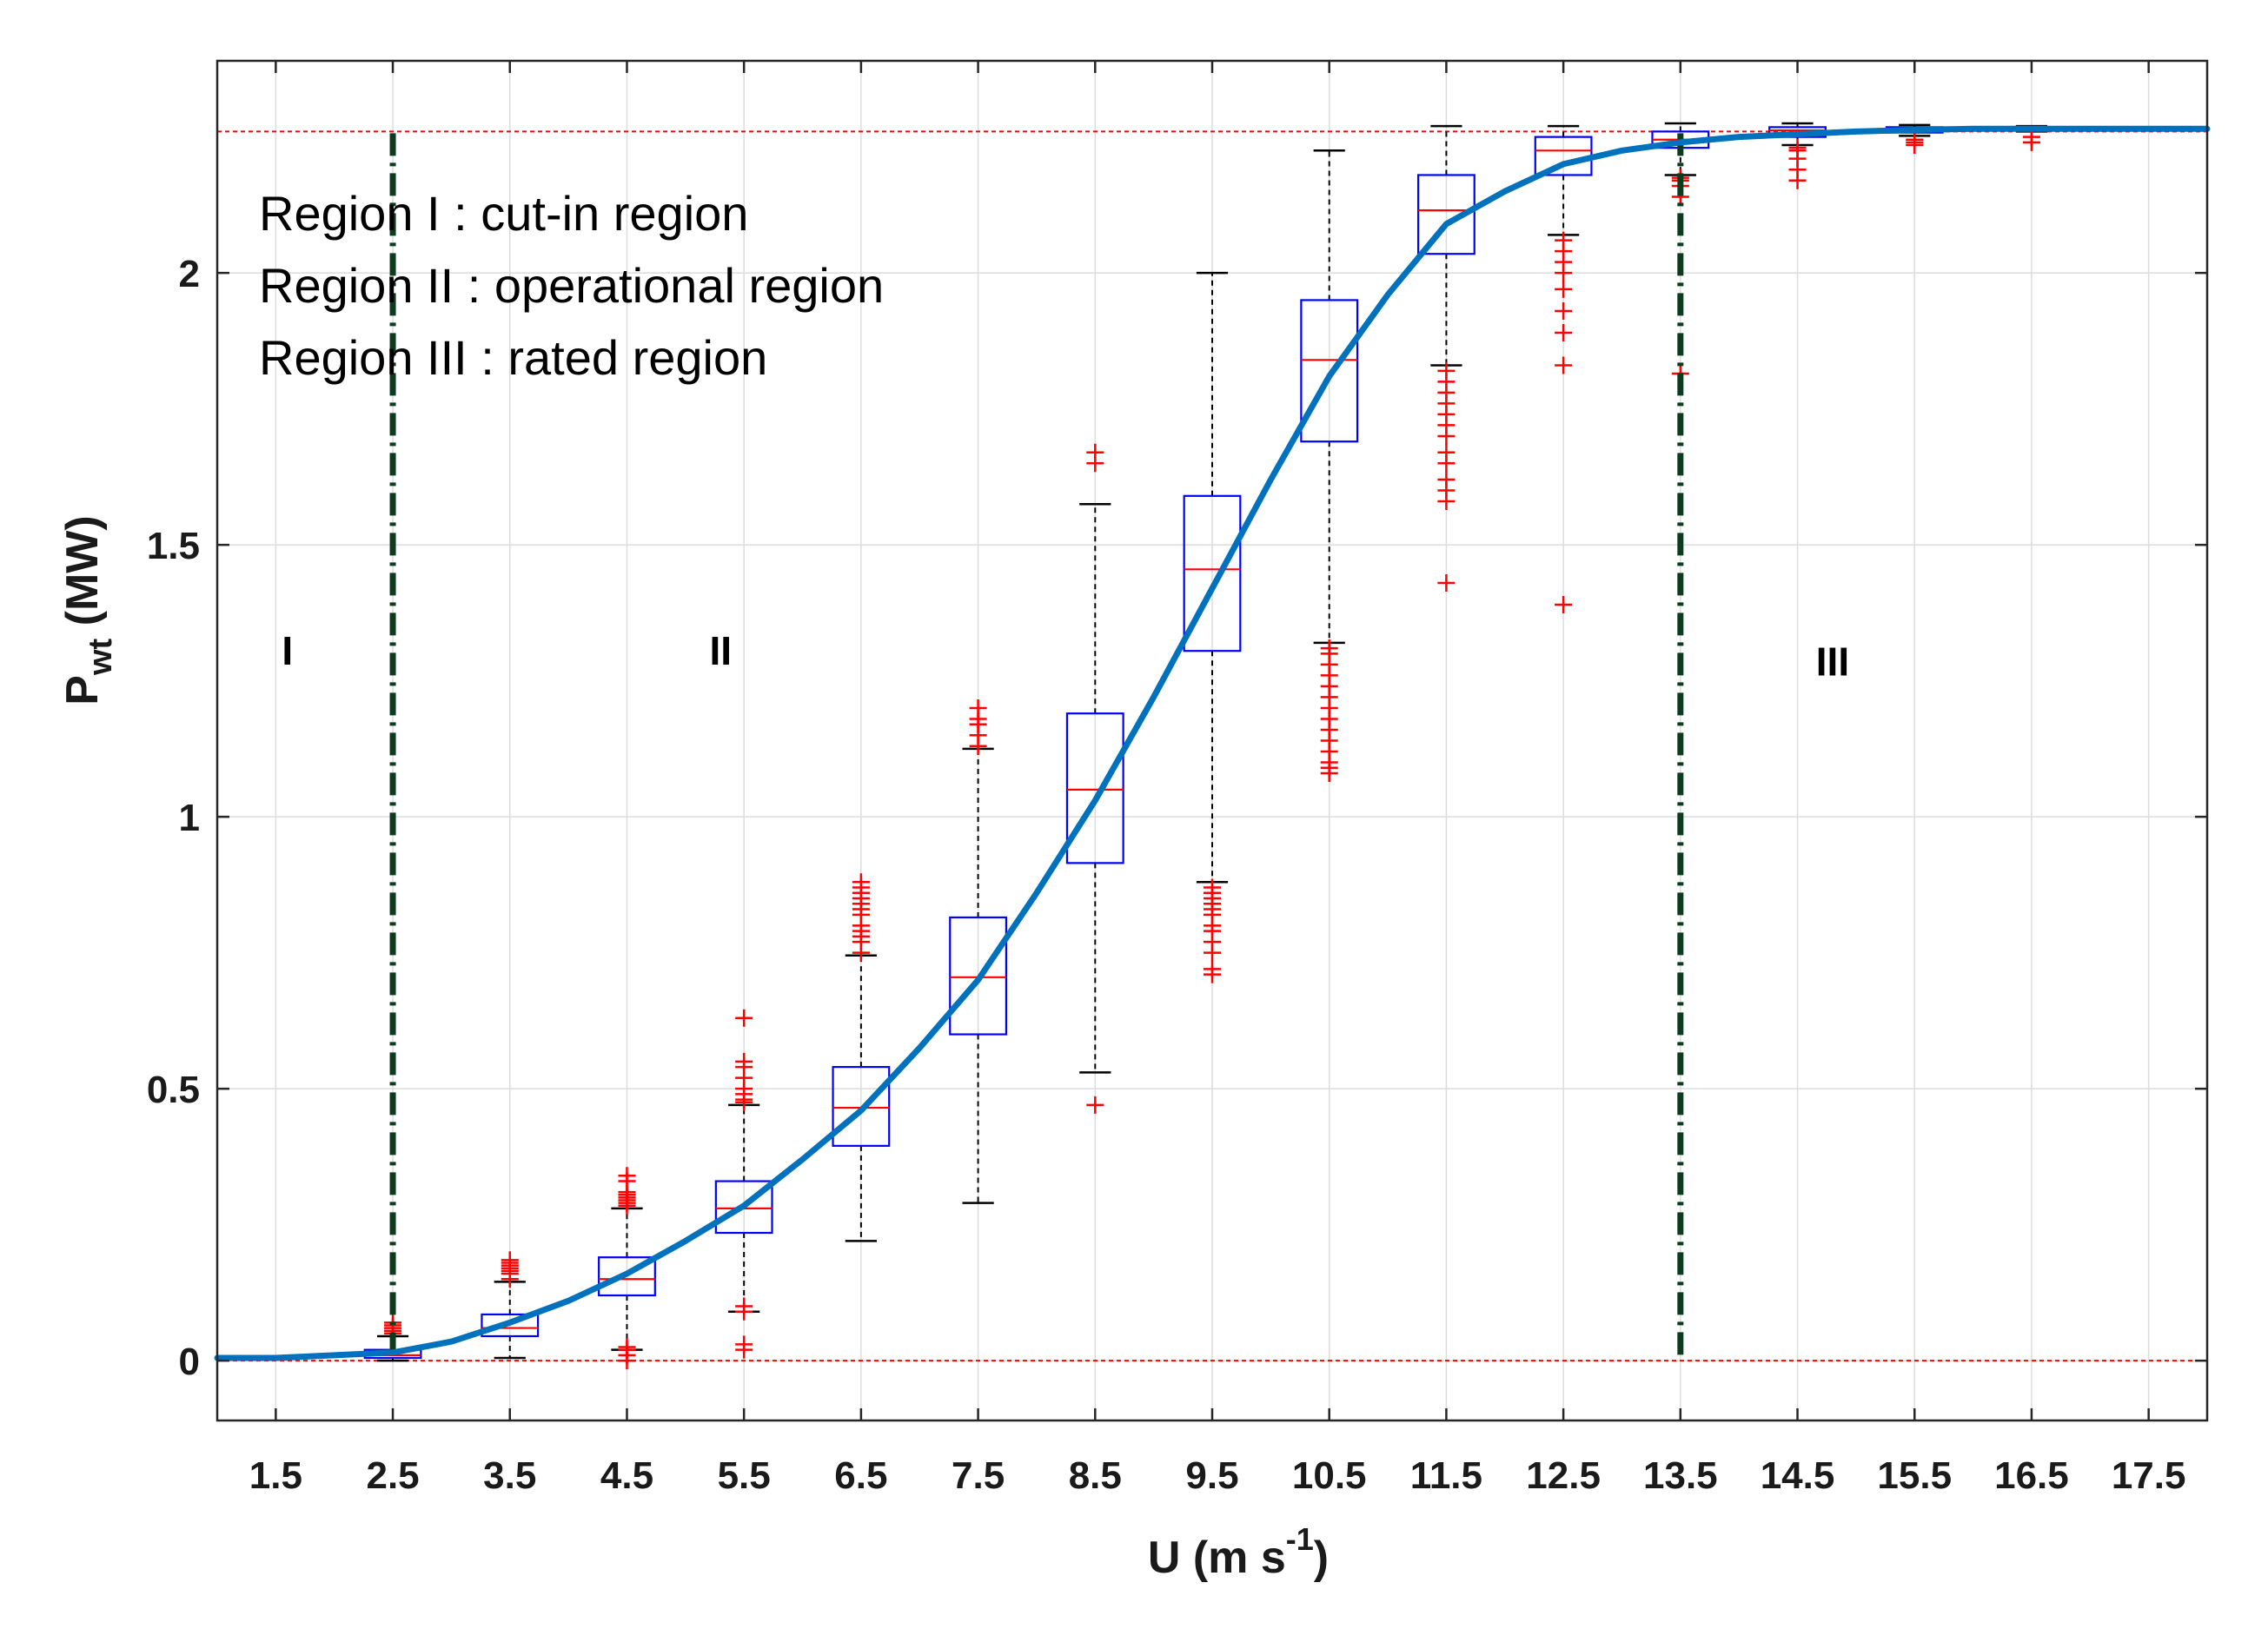 This screenshot has width=2268, height=1629. Describe the element at coordinates (101, 657) in the screenshot. I see `y-axis-label-subscript: wt` at that location.